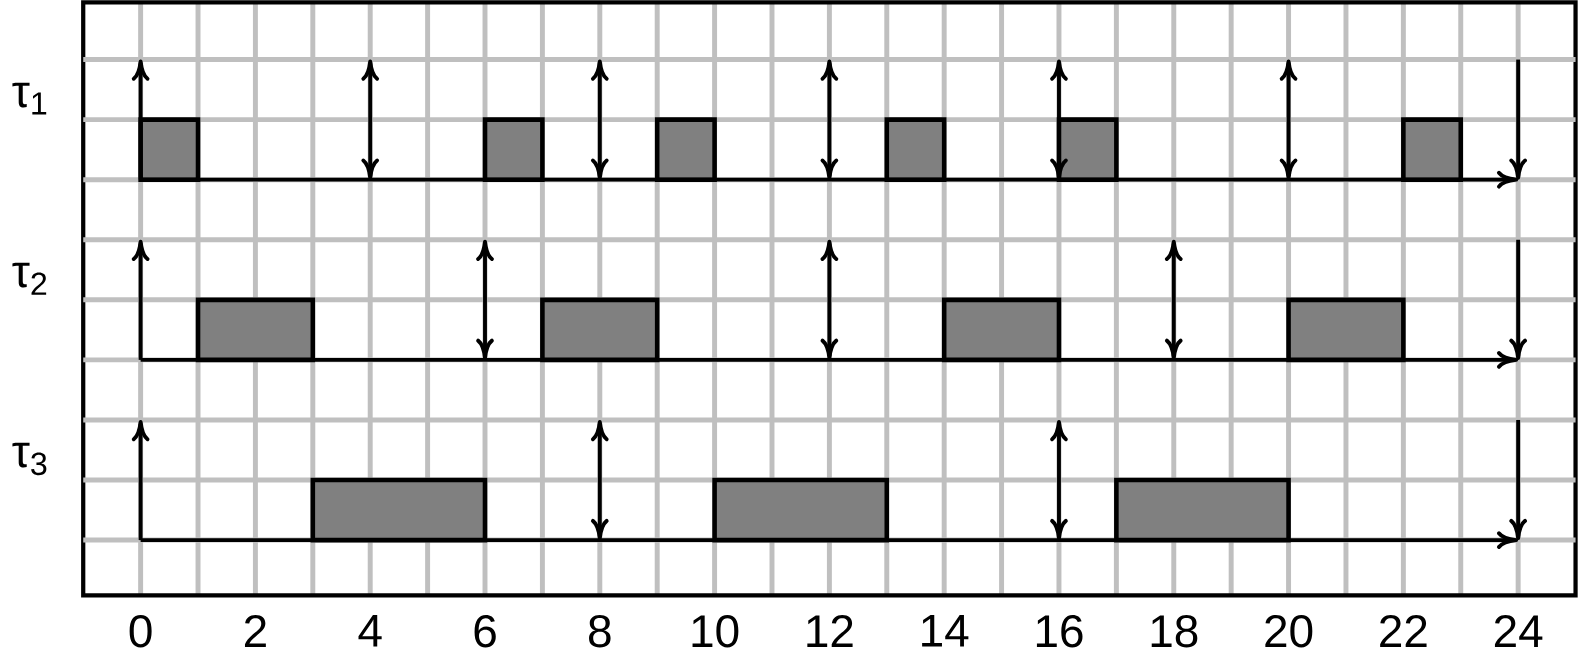  I want to click on x-tick-label: 4, so click(370, 630).